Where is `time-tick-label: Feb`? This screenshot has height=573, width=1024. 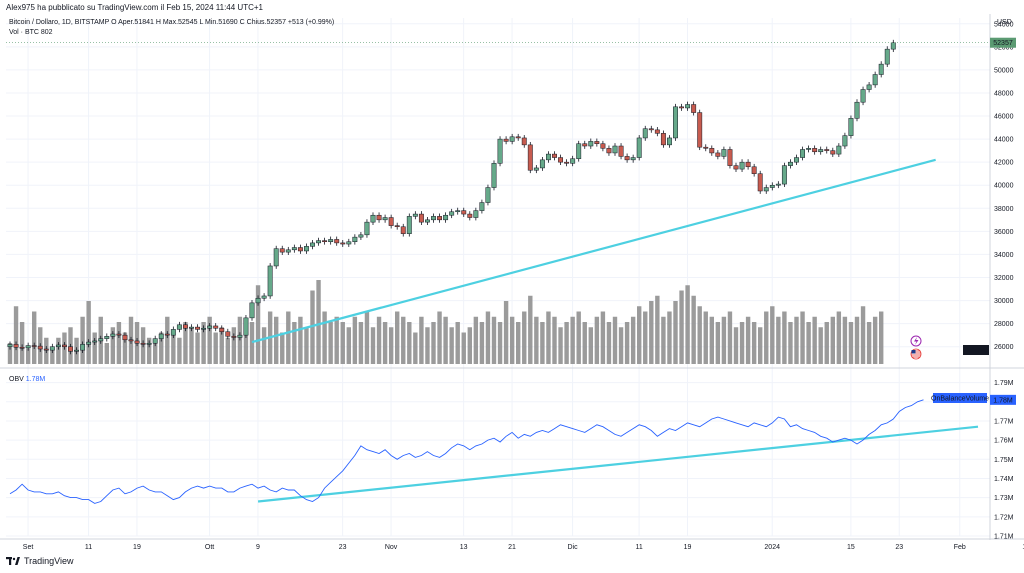 time-tick-label: Feb is located at coordinates (960, 547).